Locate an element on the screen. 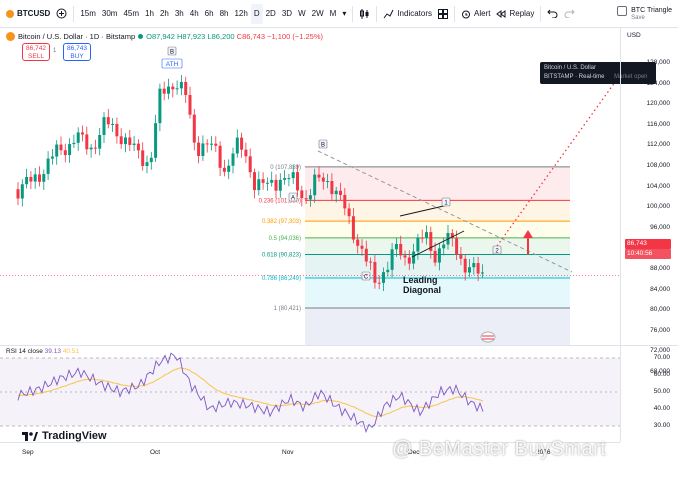 The image size is (678, 477). time-axis: Sep Oct Nov Dec 2026 is located at coordinates (310, 459).